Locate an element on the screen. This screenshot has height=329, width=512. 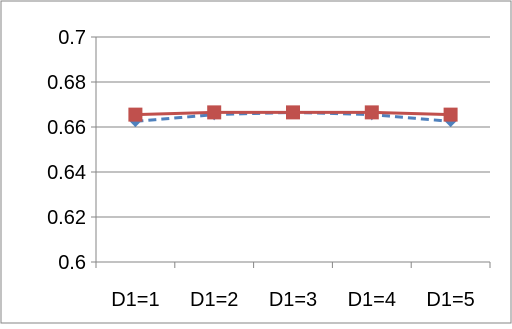
series-markers is located at coordinates (293, 116).